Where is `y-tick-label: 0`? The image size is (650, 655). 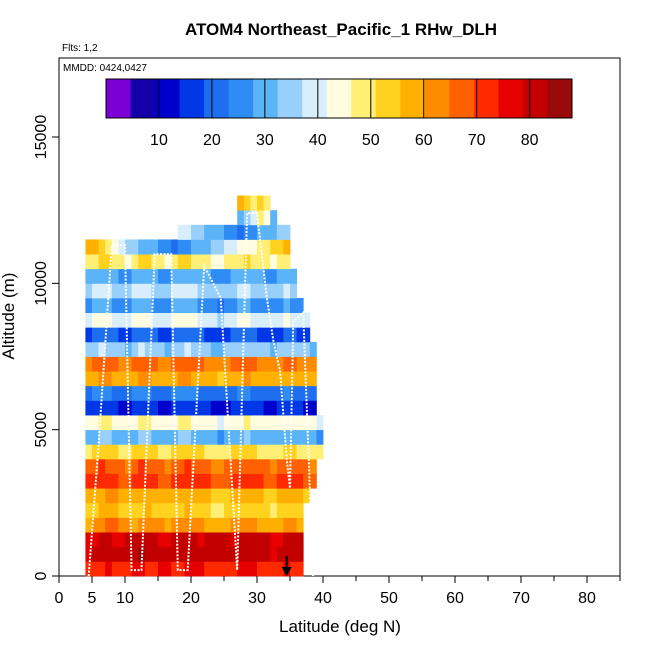
y-tick-label: 0 is located at coordinates (41, 575).